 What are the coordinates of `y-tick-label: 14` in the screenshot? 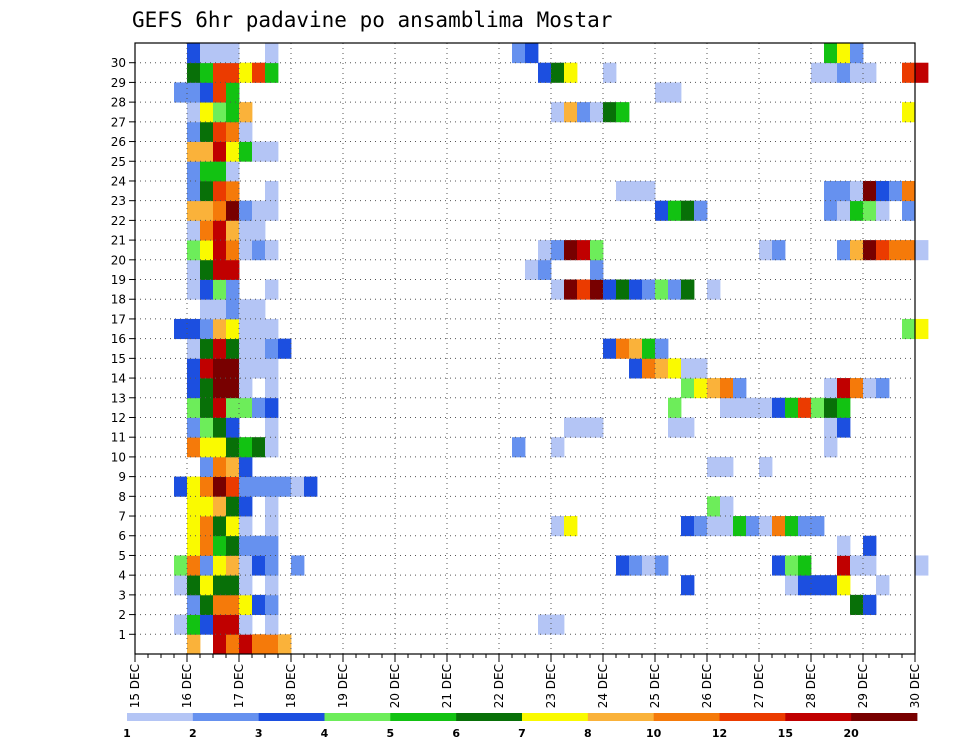 It's located at (118, 379).